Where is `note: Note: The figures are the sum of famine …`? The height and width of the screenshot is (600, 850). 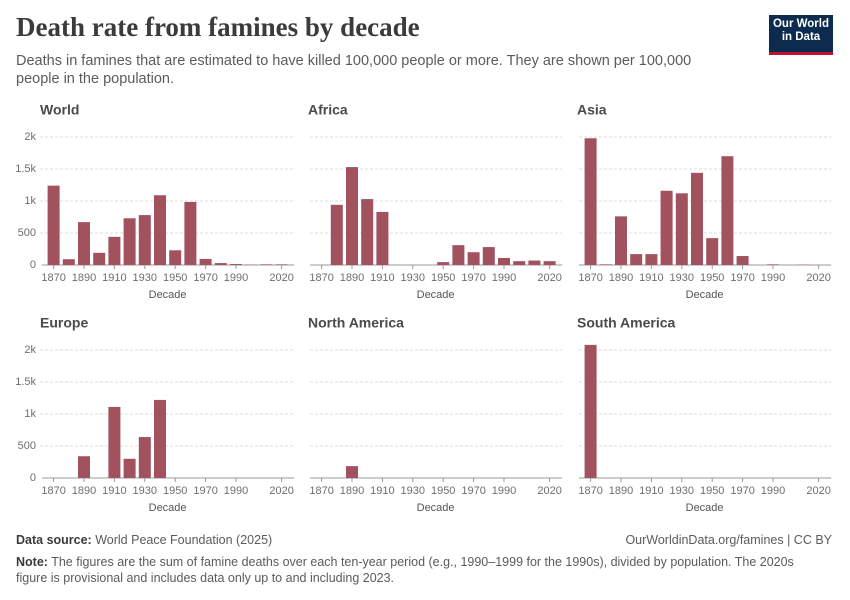
note: Note: The figures are the sum of famine … is located at coordinates (421, 570).